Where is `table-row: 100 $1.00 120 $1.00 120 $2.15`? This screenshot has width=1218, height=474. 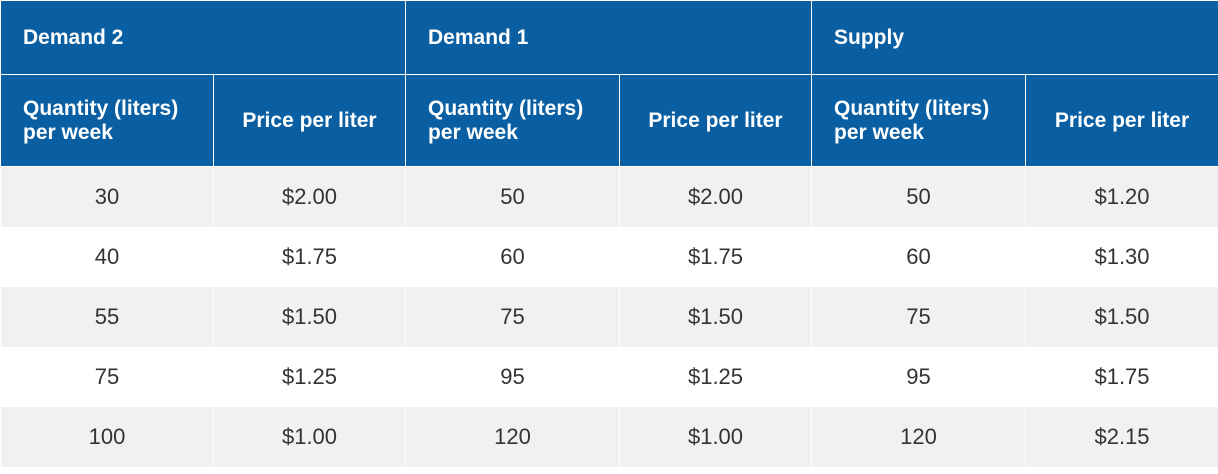
table-row: 100 $1.00 120 $1.00 120 $2.15 is located at coordinates (609, 437).